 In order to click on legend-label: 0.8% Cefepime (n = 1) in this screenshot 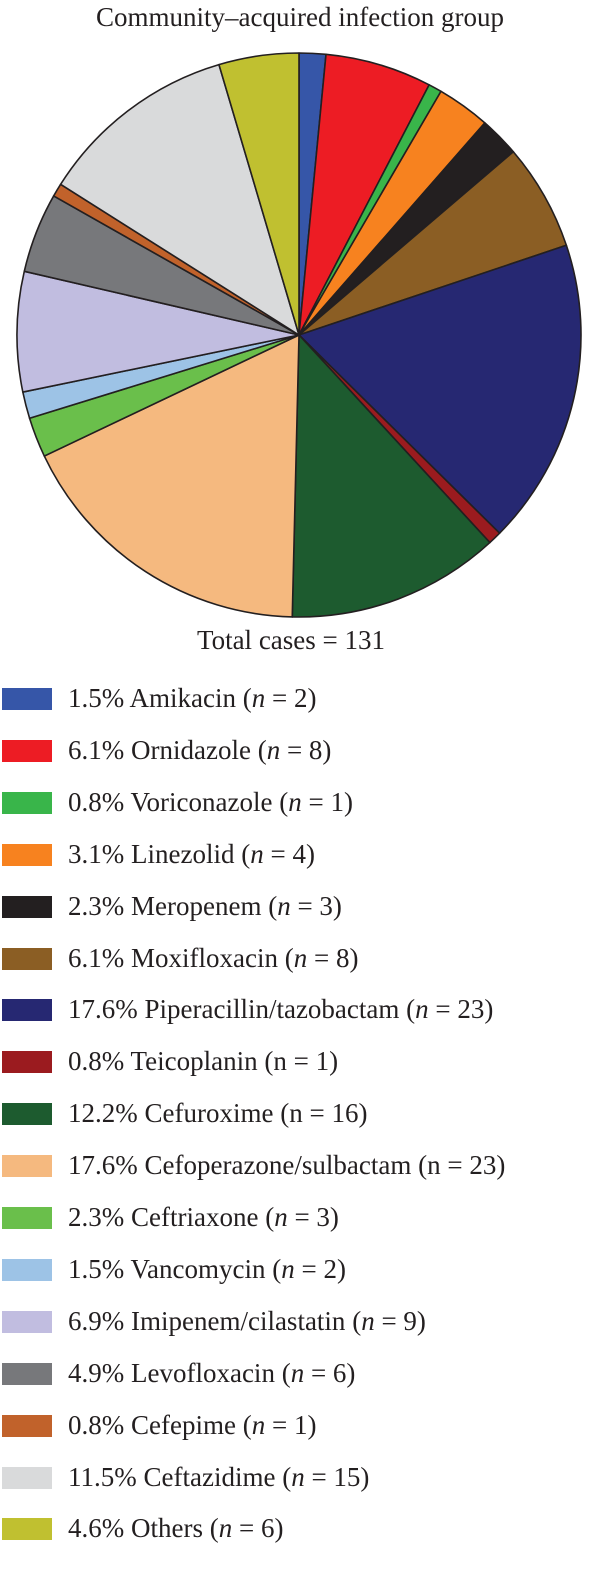, I will do `click(192, 1425)`.